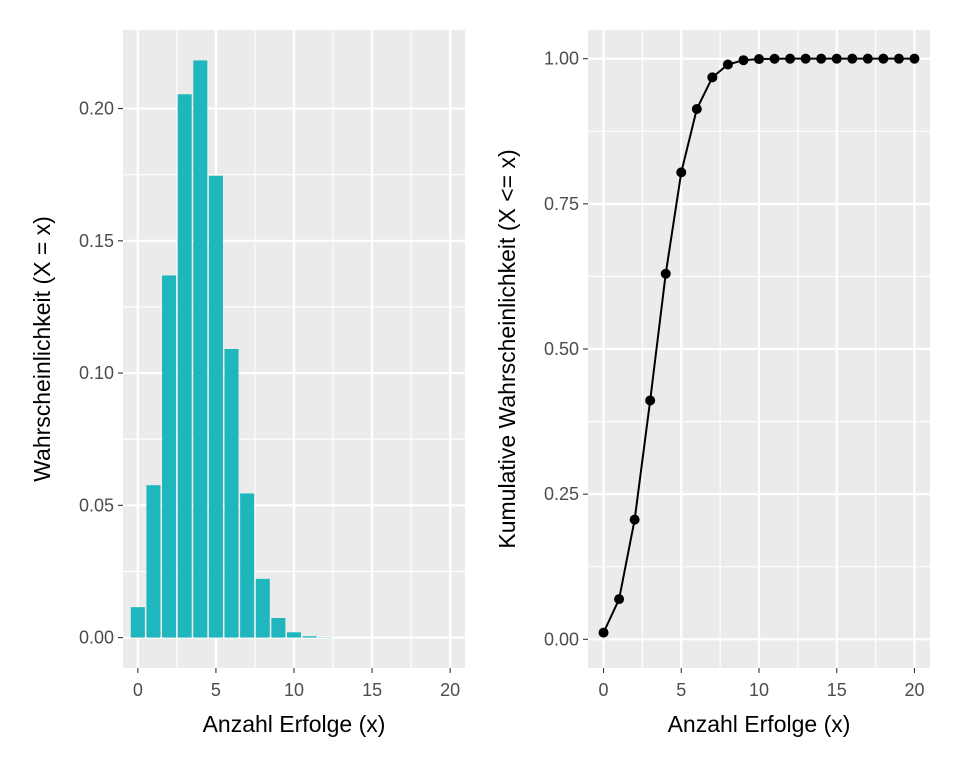 The height and width of the screenshot is (768, 960). What do you see at coordinates (138, 690) in the screenshot?
I see `pmf-x-tick-label: 0` at bounding box center [138, 690].